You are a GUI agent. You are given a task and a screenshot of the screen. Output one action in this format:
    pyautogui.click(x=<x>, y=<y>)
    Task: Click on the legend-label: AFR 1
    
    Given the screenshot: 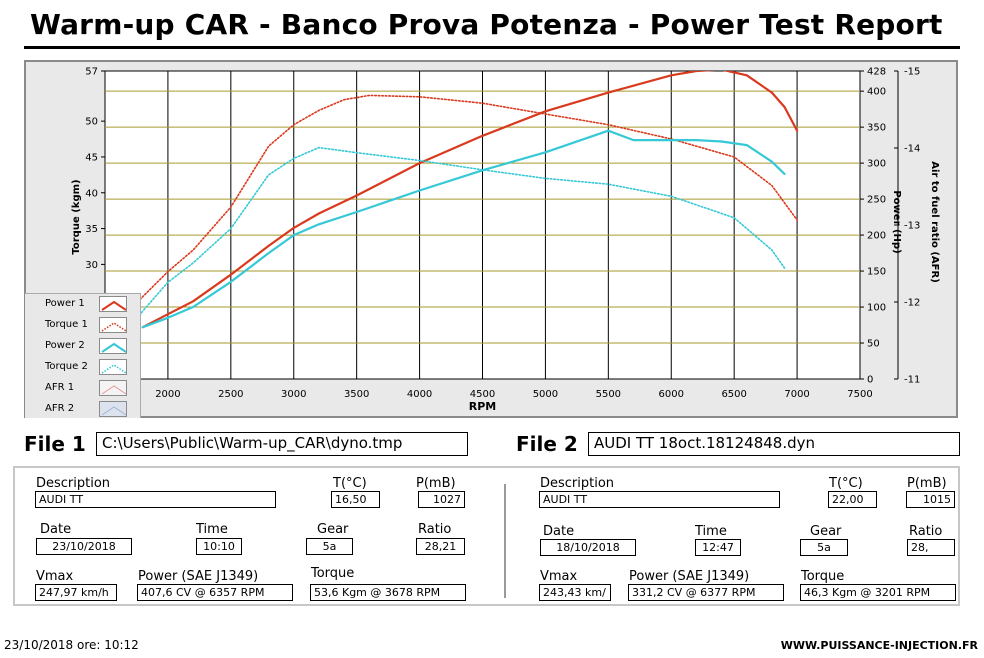 What is the action you would take?
    pyautogui.click(x=60, y=387)
    